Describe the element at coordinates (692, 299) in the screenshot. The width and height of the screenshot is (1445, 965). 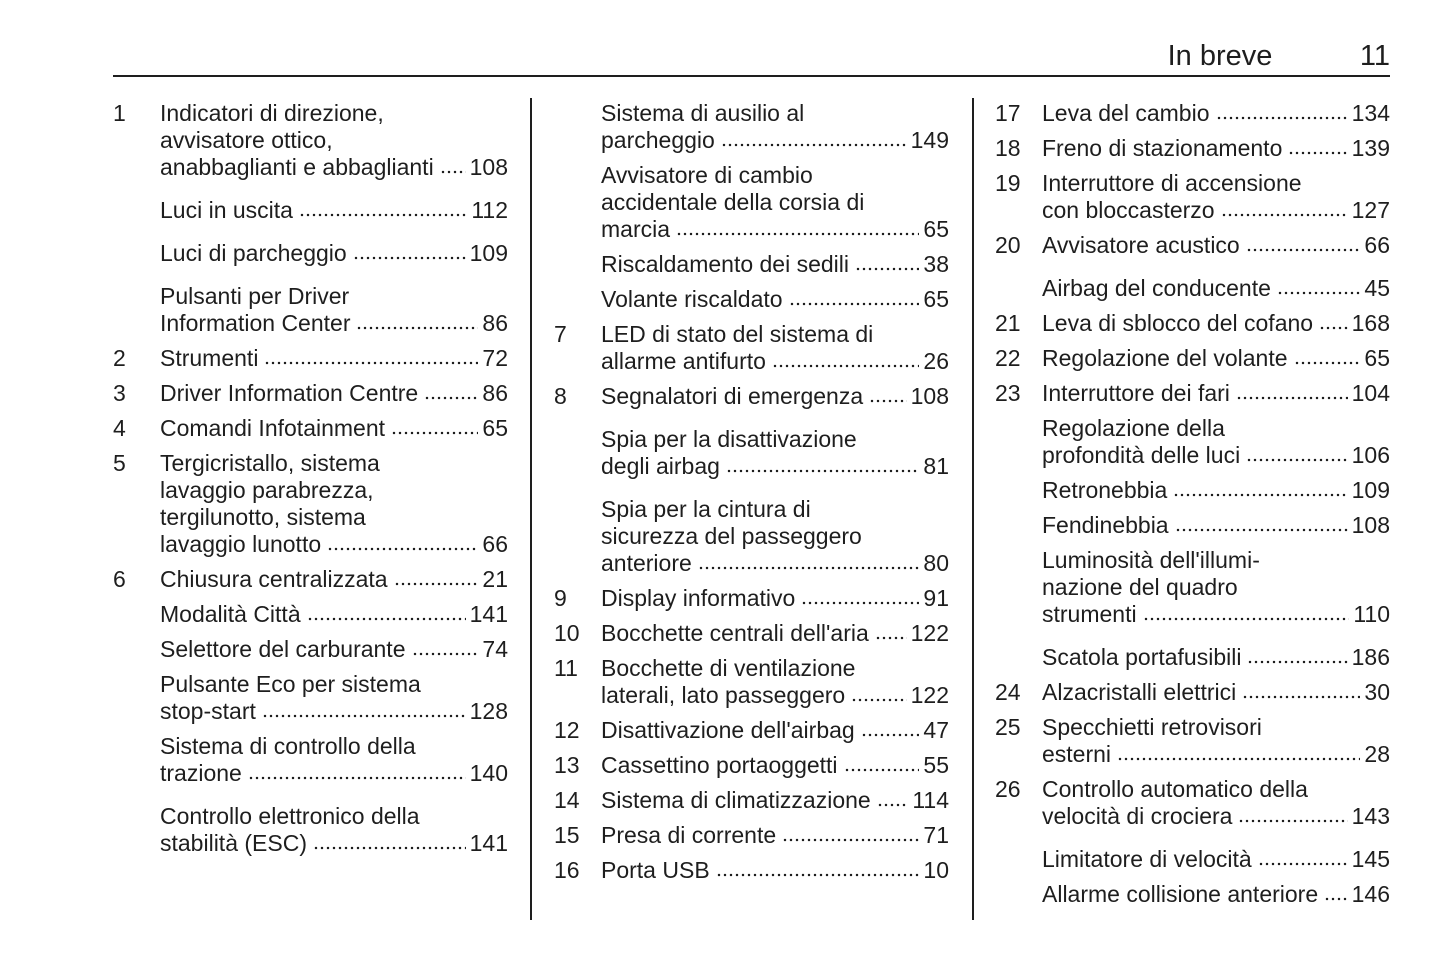
I see `entry-text: Volante riscaldato` at that location.